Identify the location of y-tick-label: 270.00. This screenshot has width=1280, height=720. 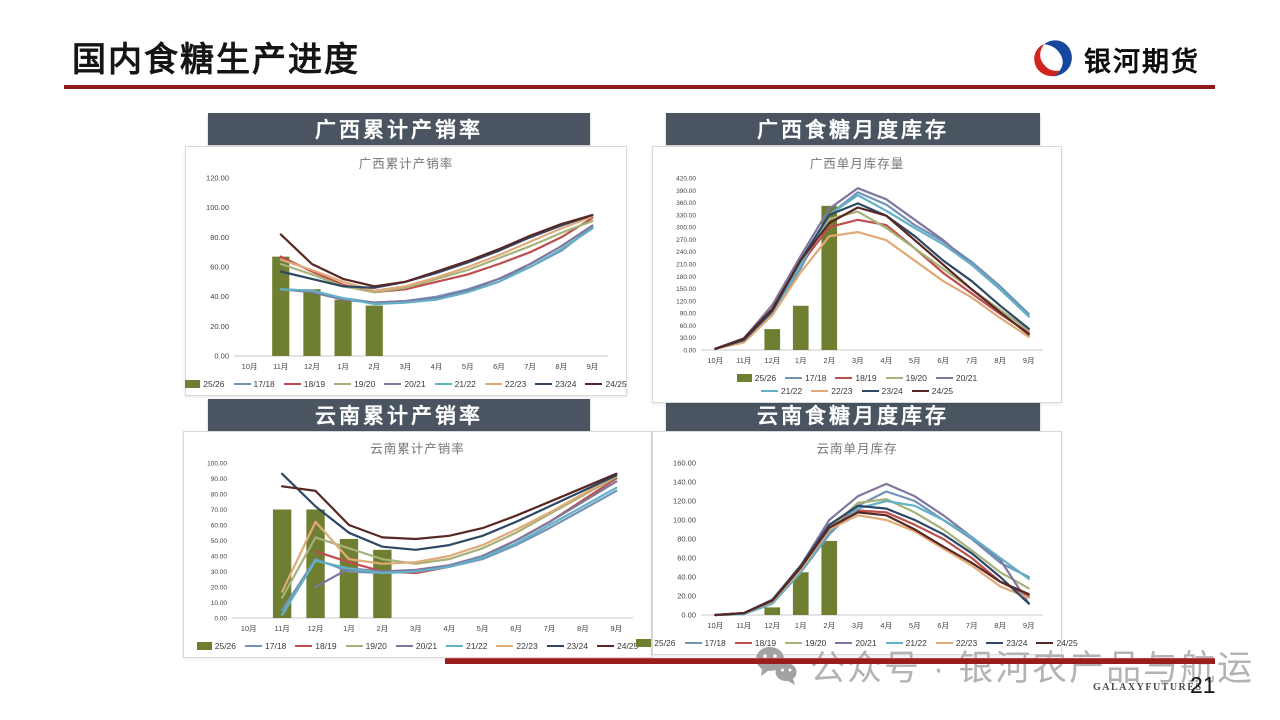
(686, 240).